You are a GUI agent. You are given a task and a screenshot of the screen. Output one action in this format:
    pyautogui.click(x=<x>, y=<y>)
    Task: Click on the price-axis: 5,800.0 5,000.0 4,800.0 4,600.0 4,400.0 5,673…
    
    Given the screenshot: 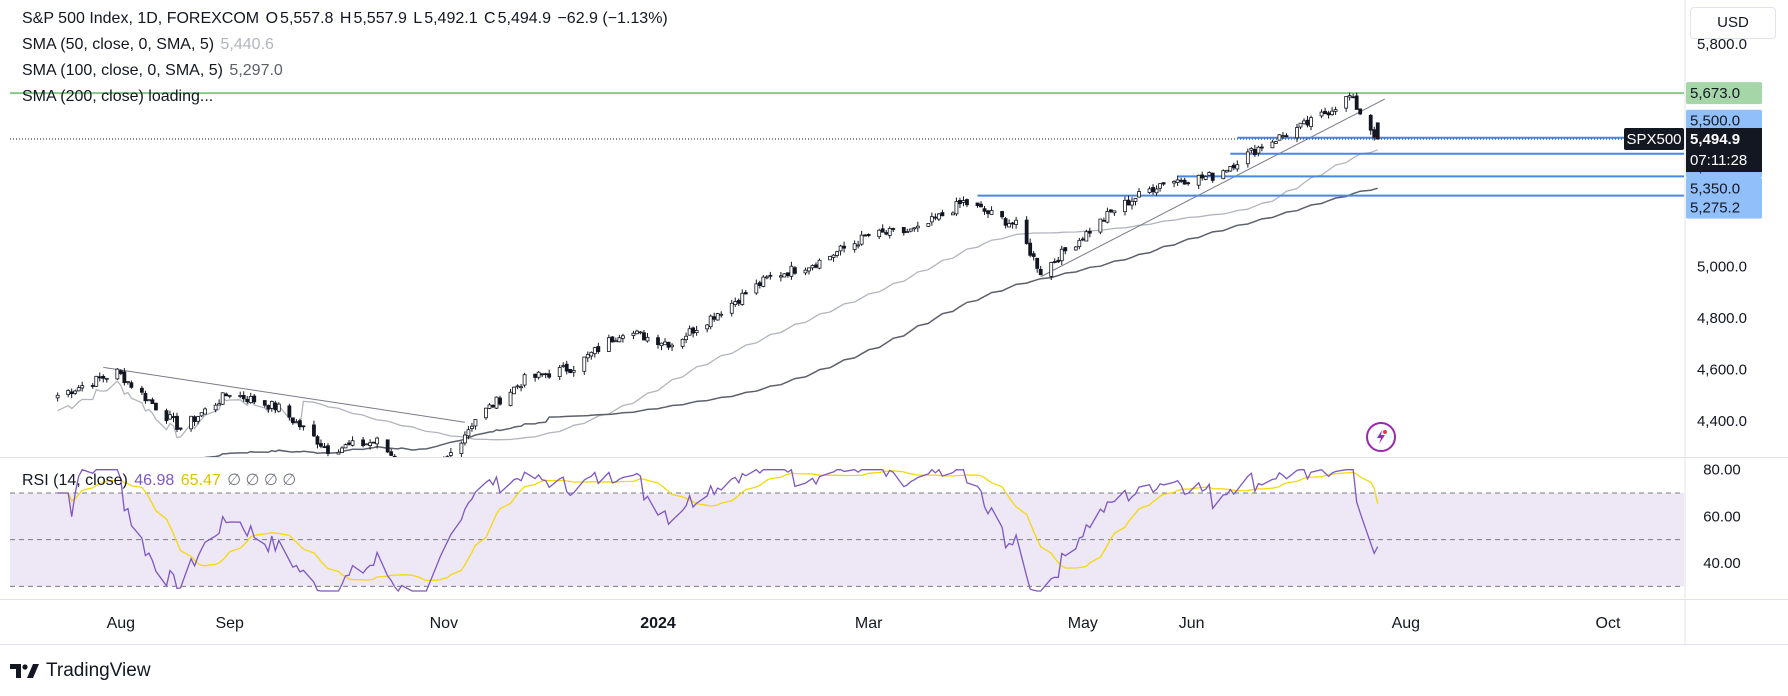 What is the action you would take?
    pyautogui.click(x=1693, y=233)
    